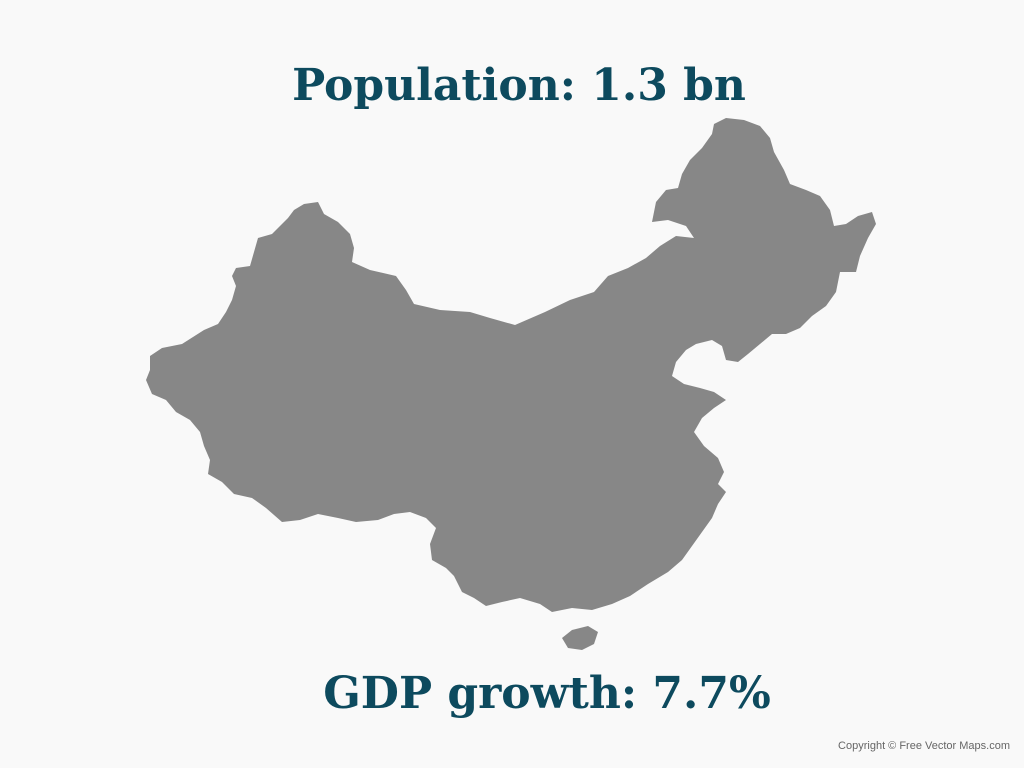  I want to click on gdp-growth-headline: GDP growth: 7.7%, so click(547, 693).